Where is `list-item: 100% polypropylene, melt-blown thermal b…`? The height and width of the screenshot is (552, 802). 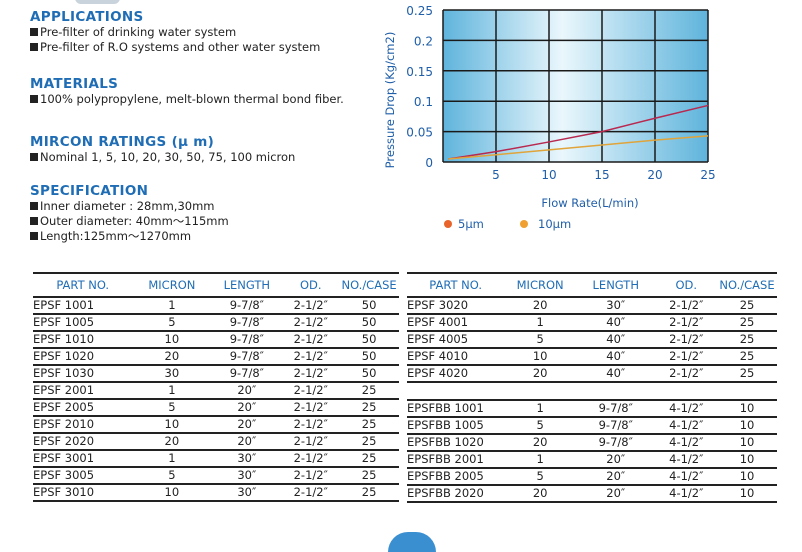
list-item: 100% polypropylene, melt-blown thermal b… is located at coordinates (187, 99).